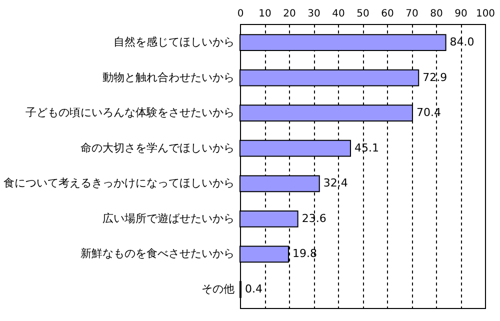 This screenshot has width=500, height=321. What do you see at coordinates (436, 14) in the screenshot?
I see `x-tick-label: 80` at bounding box center [436, 14].